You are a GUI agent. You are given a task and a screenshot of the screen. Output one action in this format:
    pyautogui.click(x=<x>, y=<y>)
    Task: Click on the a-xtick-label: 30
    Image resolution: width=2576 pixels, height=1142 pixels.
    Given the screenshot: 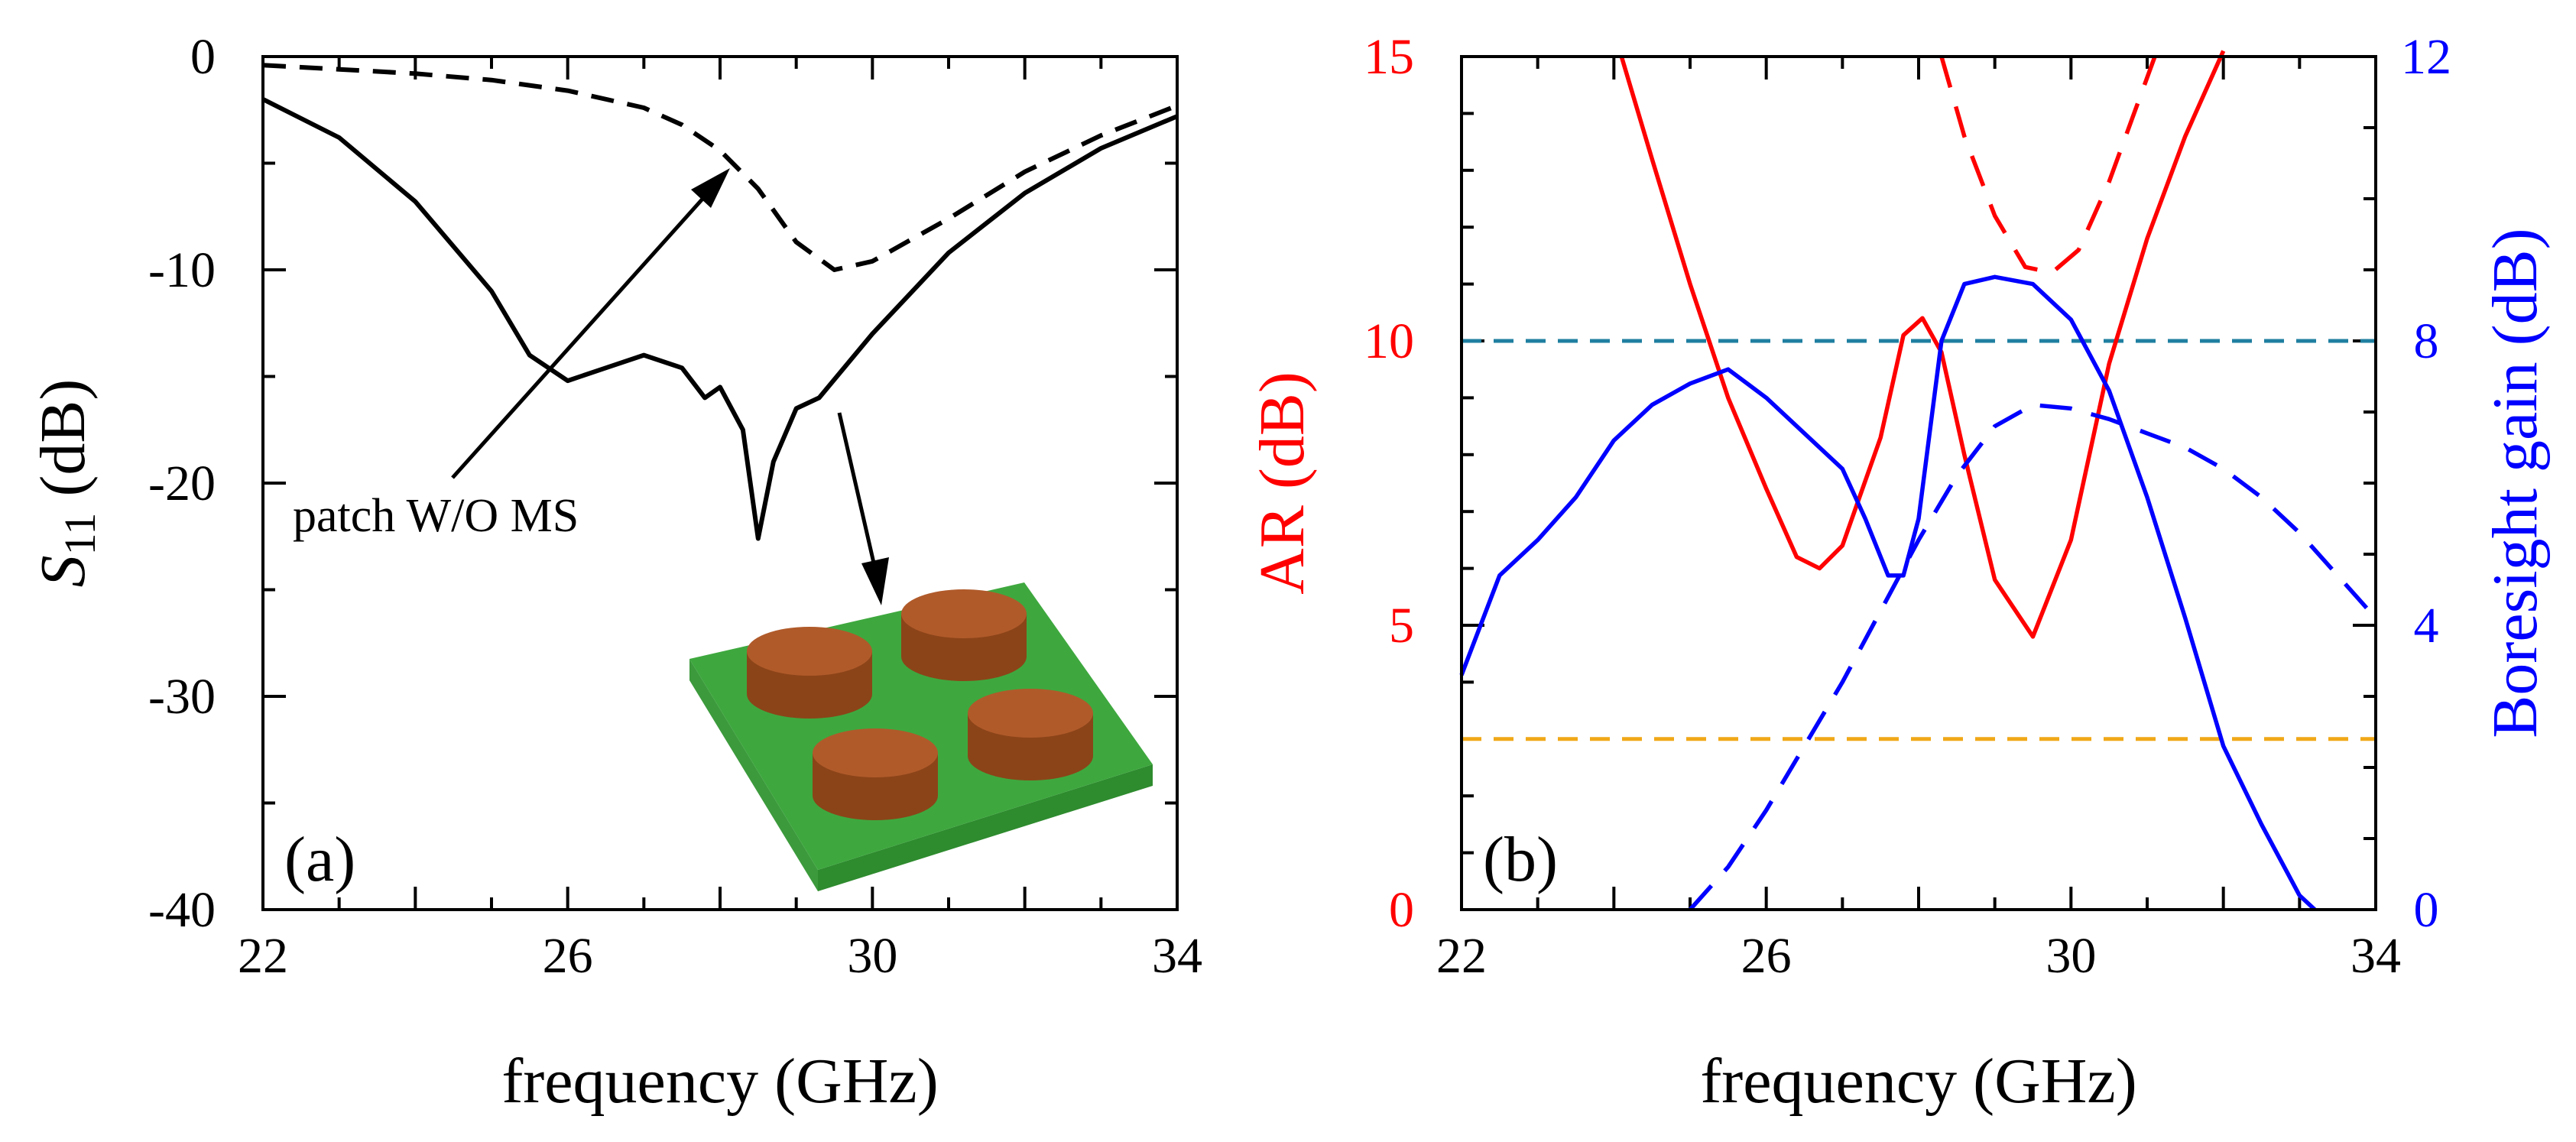 What is the action you would take?
    pyautogui.click(x=872, y=956)
    